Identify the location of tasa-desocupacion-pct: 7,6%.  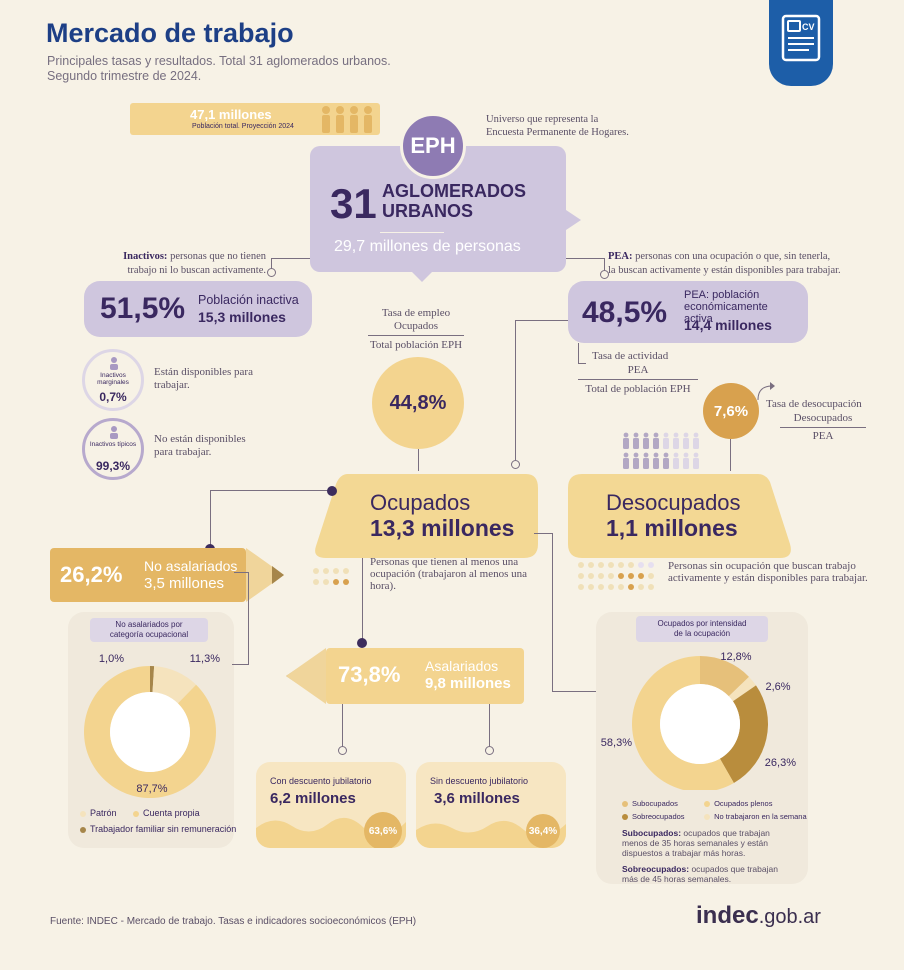
(731, 411).